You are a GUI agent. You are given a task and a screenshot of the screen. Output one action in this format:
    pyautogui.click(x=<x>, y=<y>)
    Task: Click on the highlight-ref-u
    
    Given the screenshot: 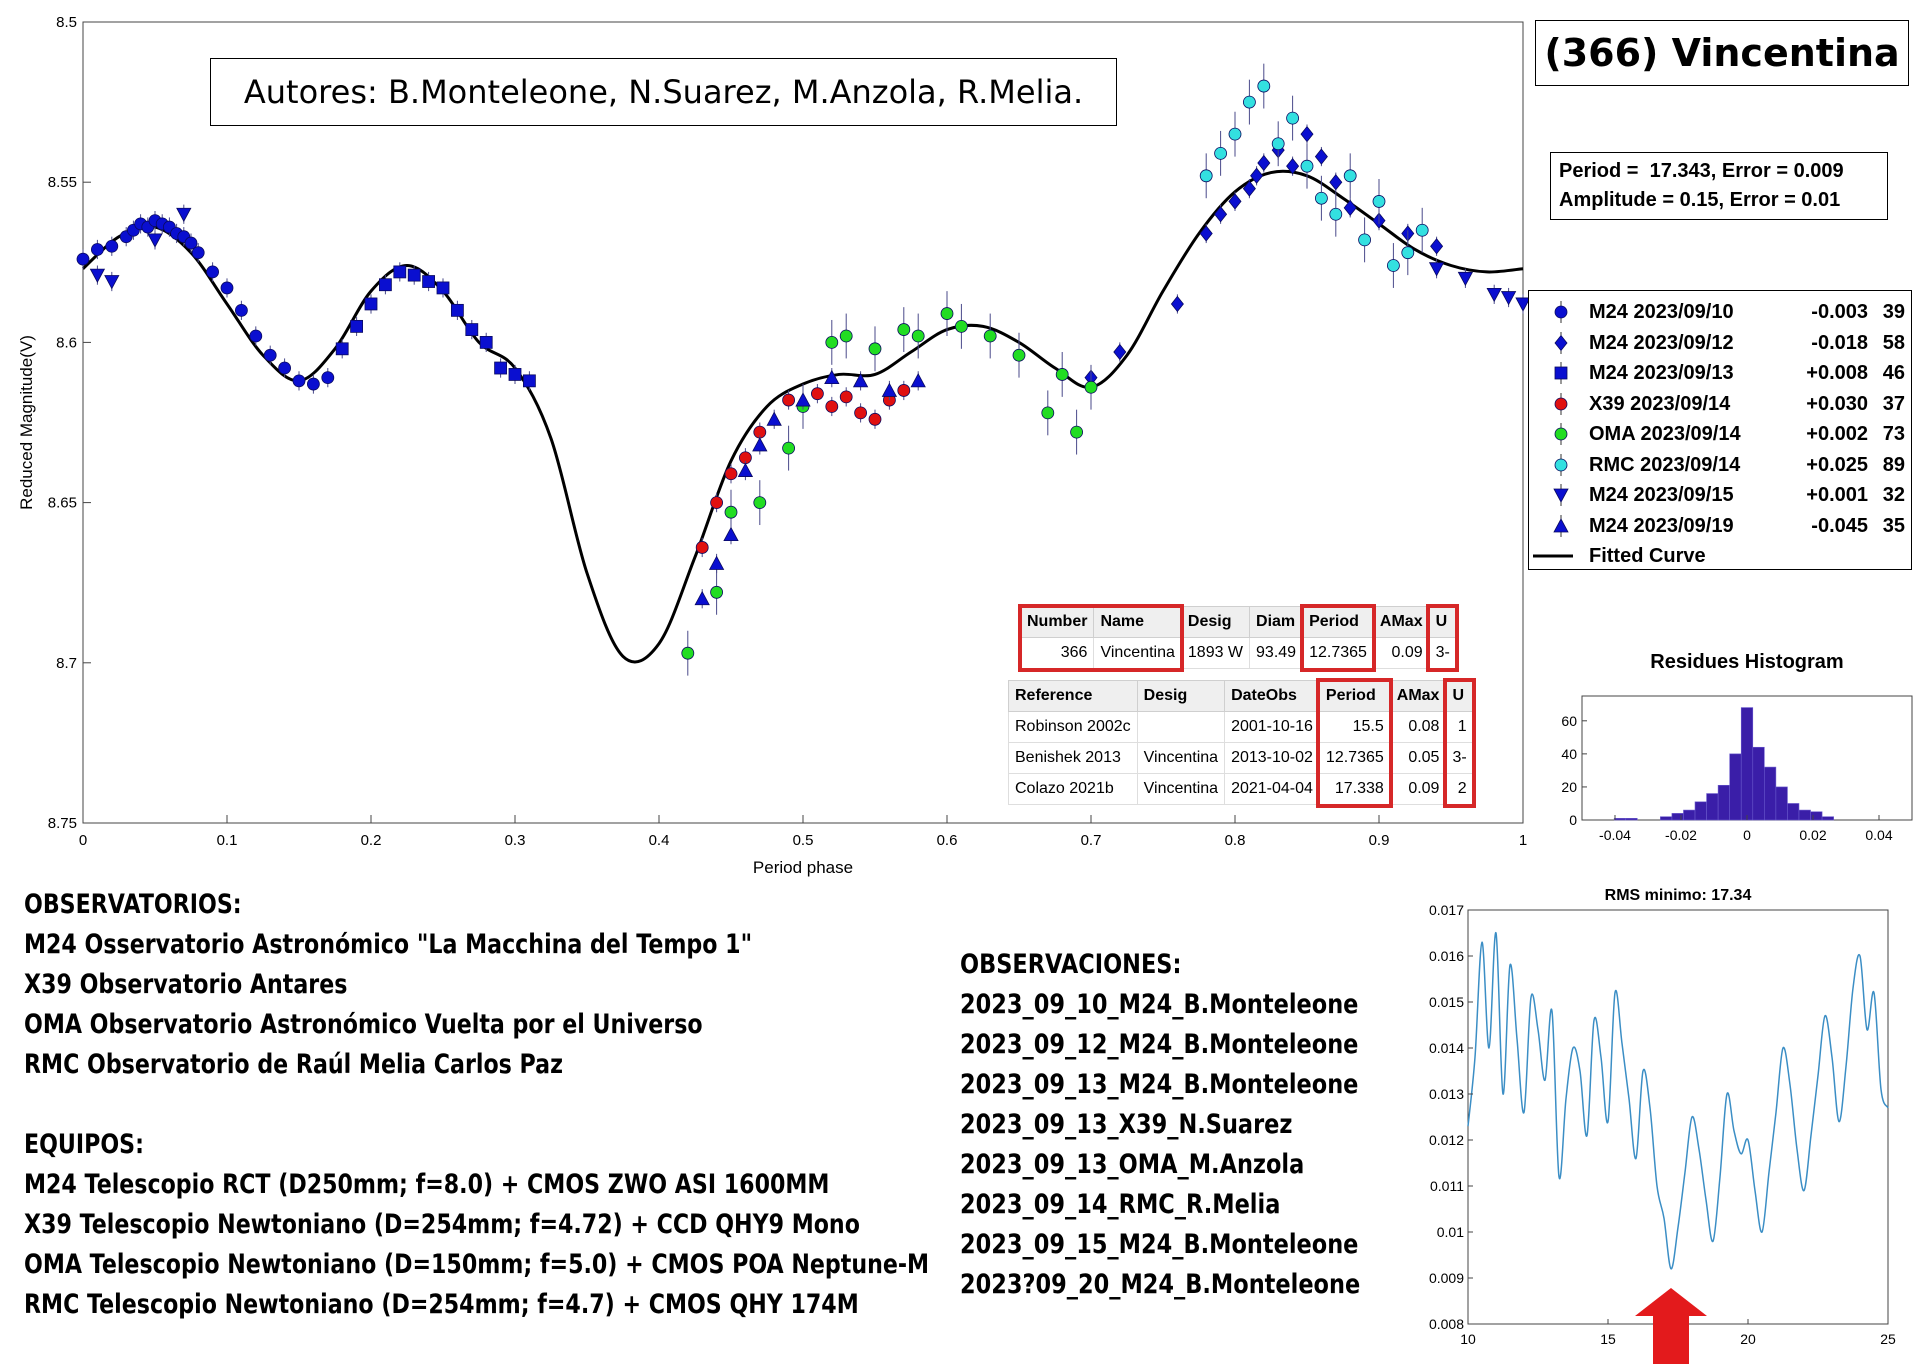 What is the action you would take?
    pyautogui.click(x=1459, y=742)
    